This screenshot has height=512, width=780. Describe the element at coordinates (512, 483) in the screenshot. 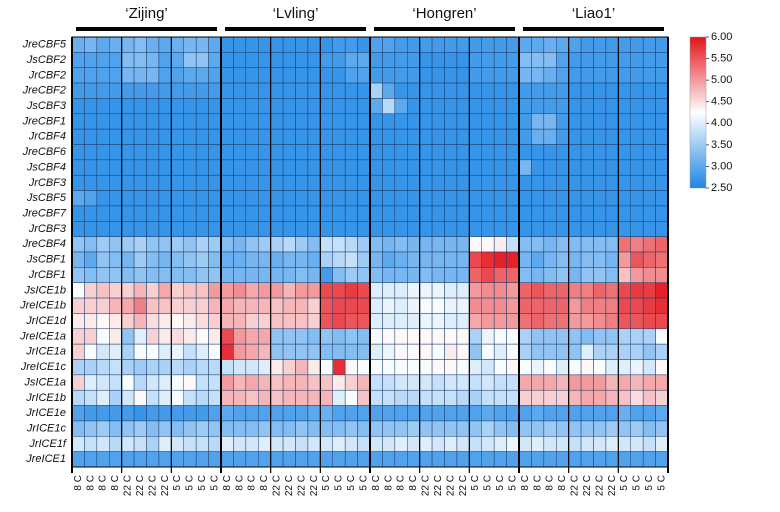

I see `column-label: 5 C` at that location.